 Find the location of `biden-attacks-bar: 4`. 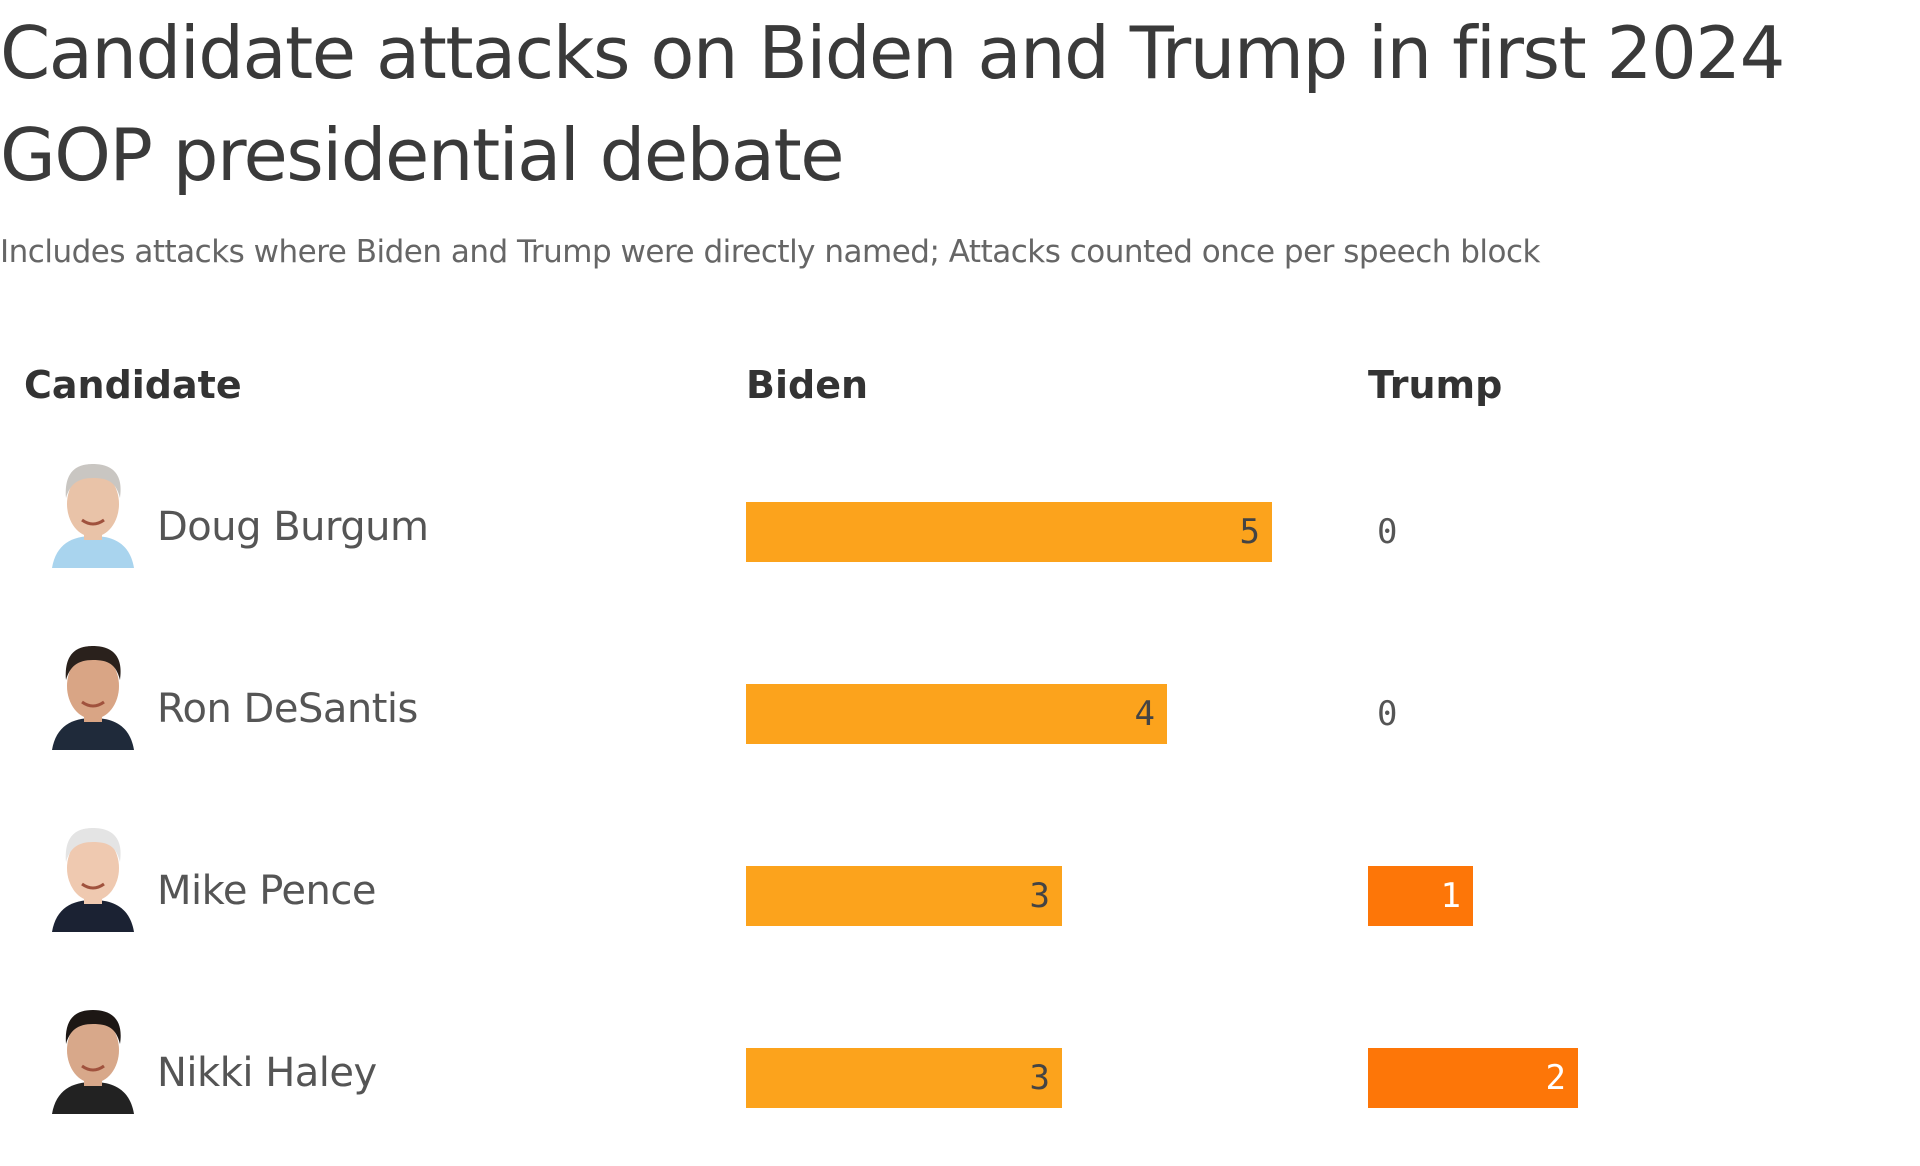

biden-attacks-bar: 4 is located at coordinates (956, 714).